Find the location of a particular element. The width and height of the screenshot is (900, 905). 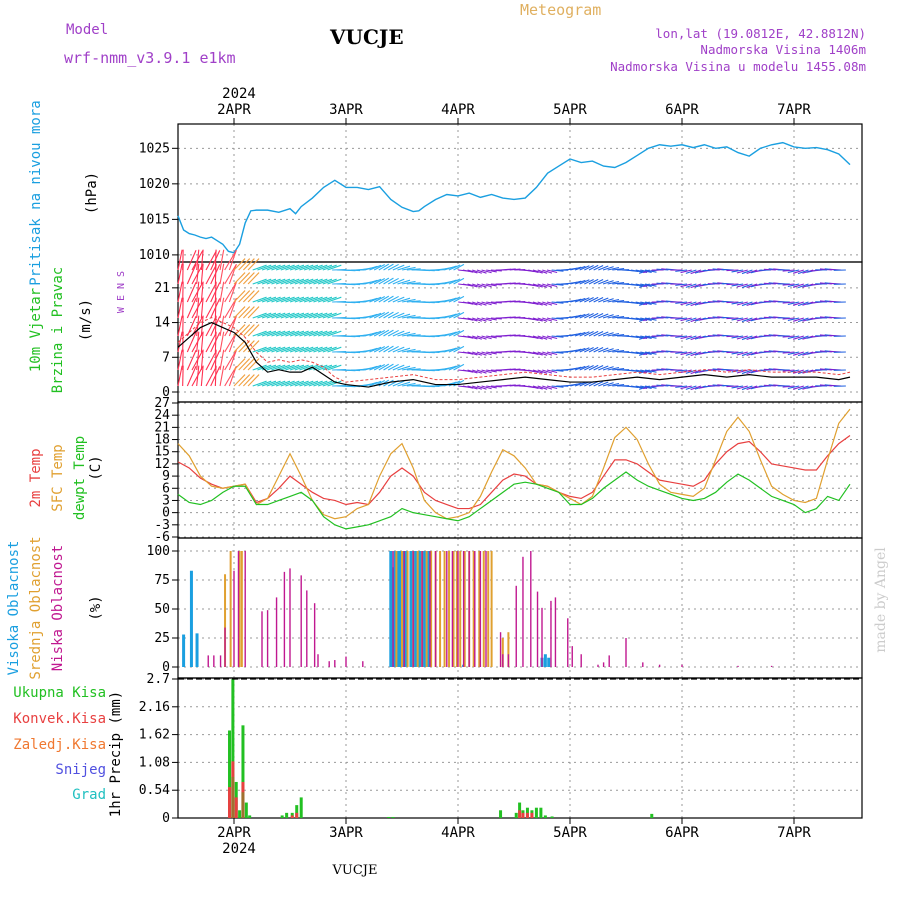

pressure-panel-frame is located at coordinates (520, 193).